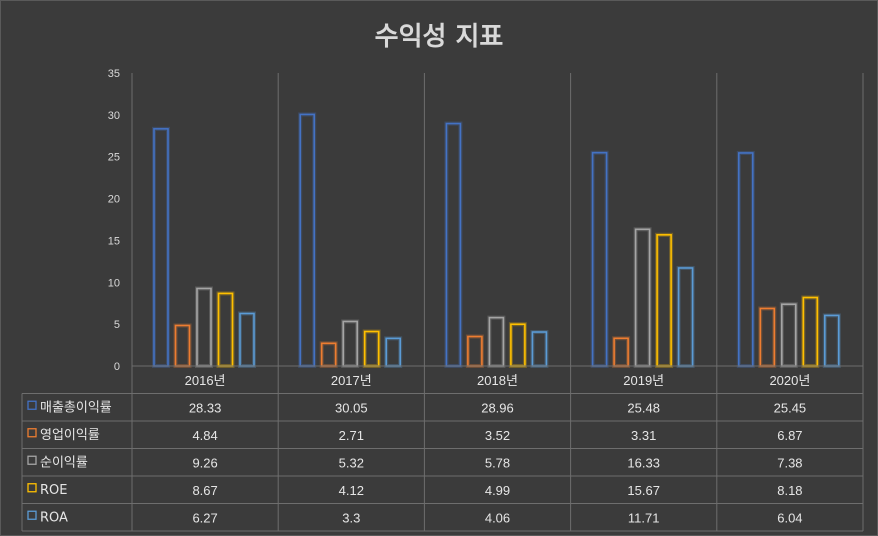 This screenshot has height=536, width=878. Describe the element at coordinates (114, 283) in the screenshot. I see `y-tick-label: 10` at that location.